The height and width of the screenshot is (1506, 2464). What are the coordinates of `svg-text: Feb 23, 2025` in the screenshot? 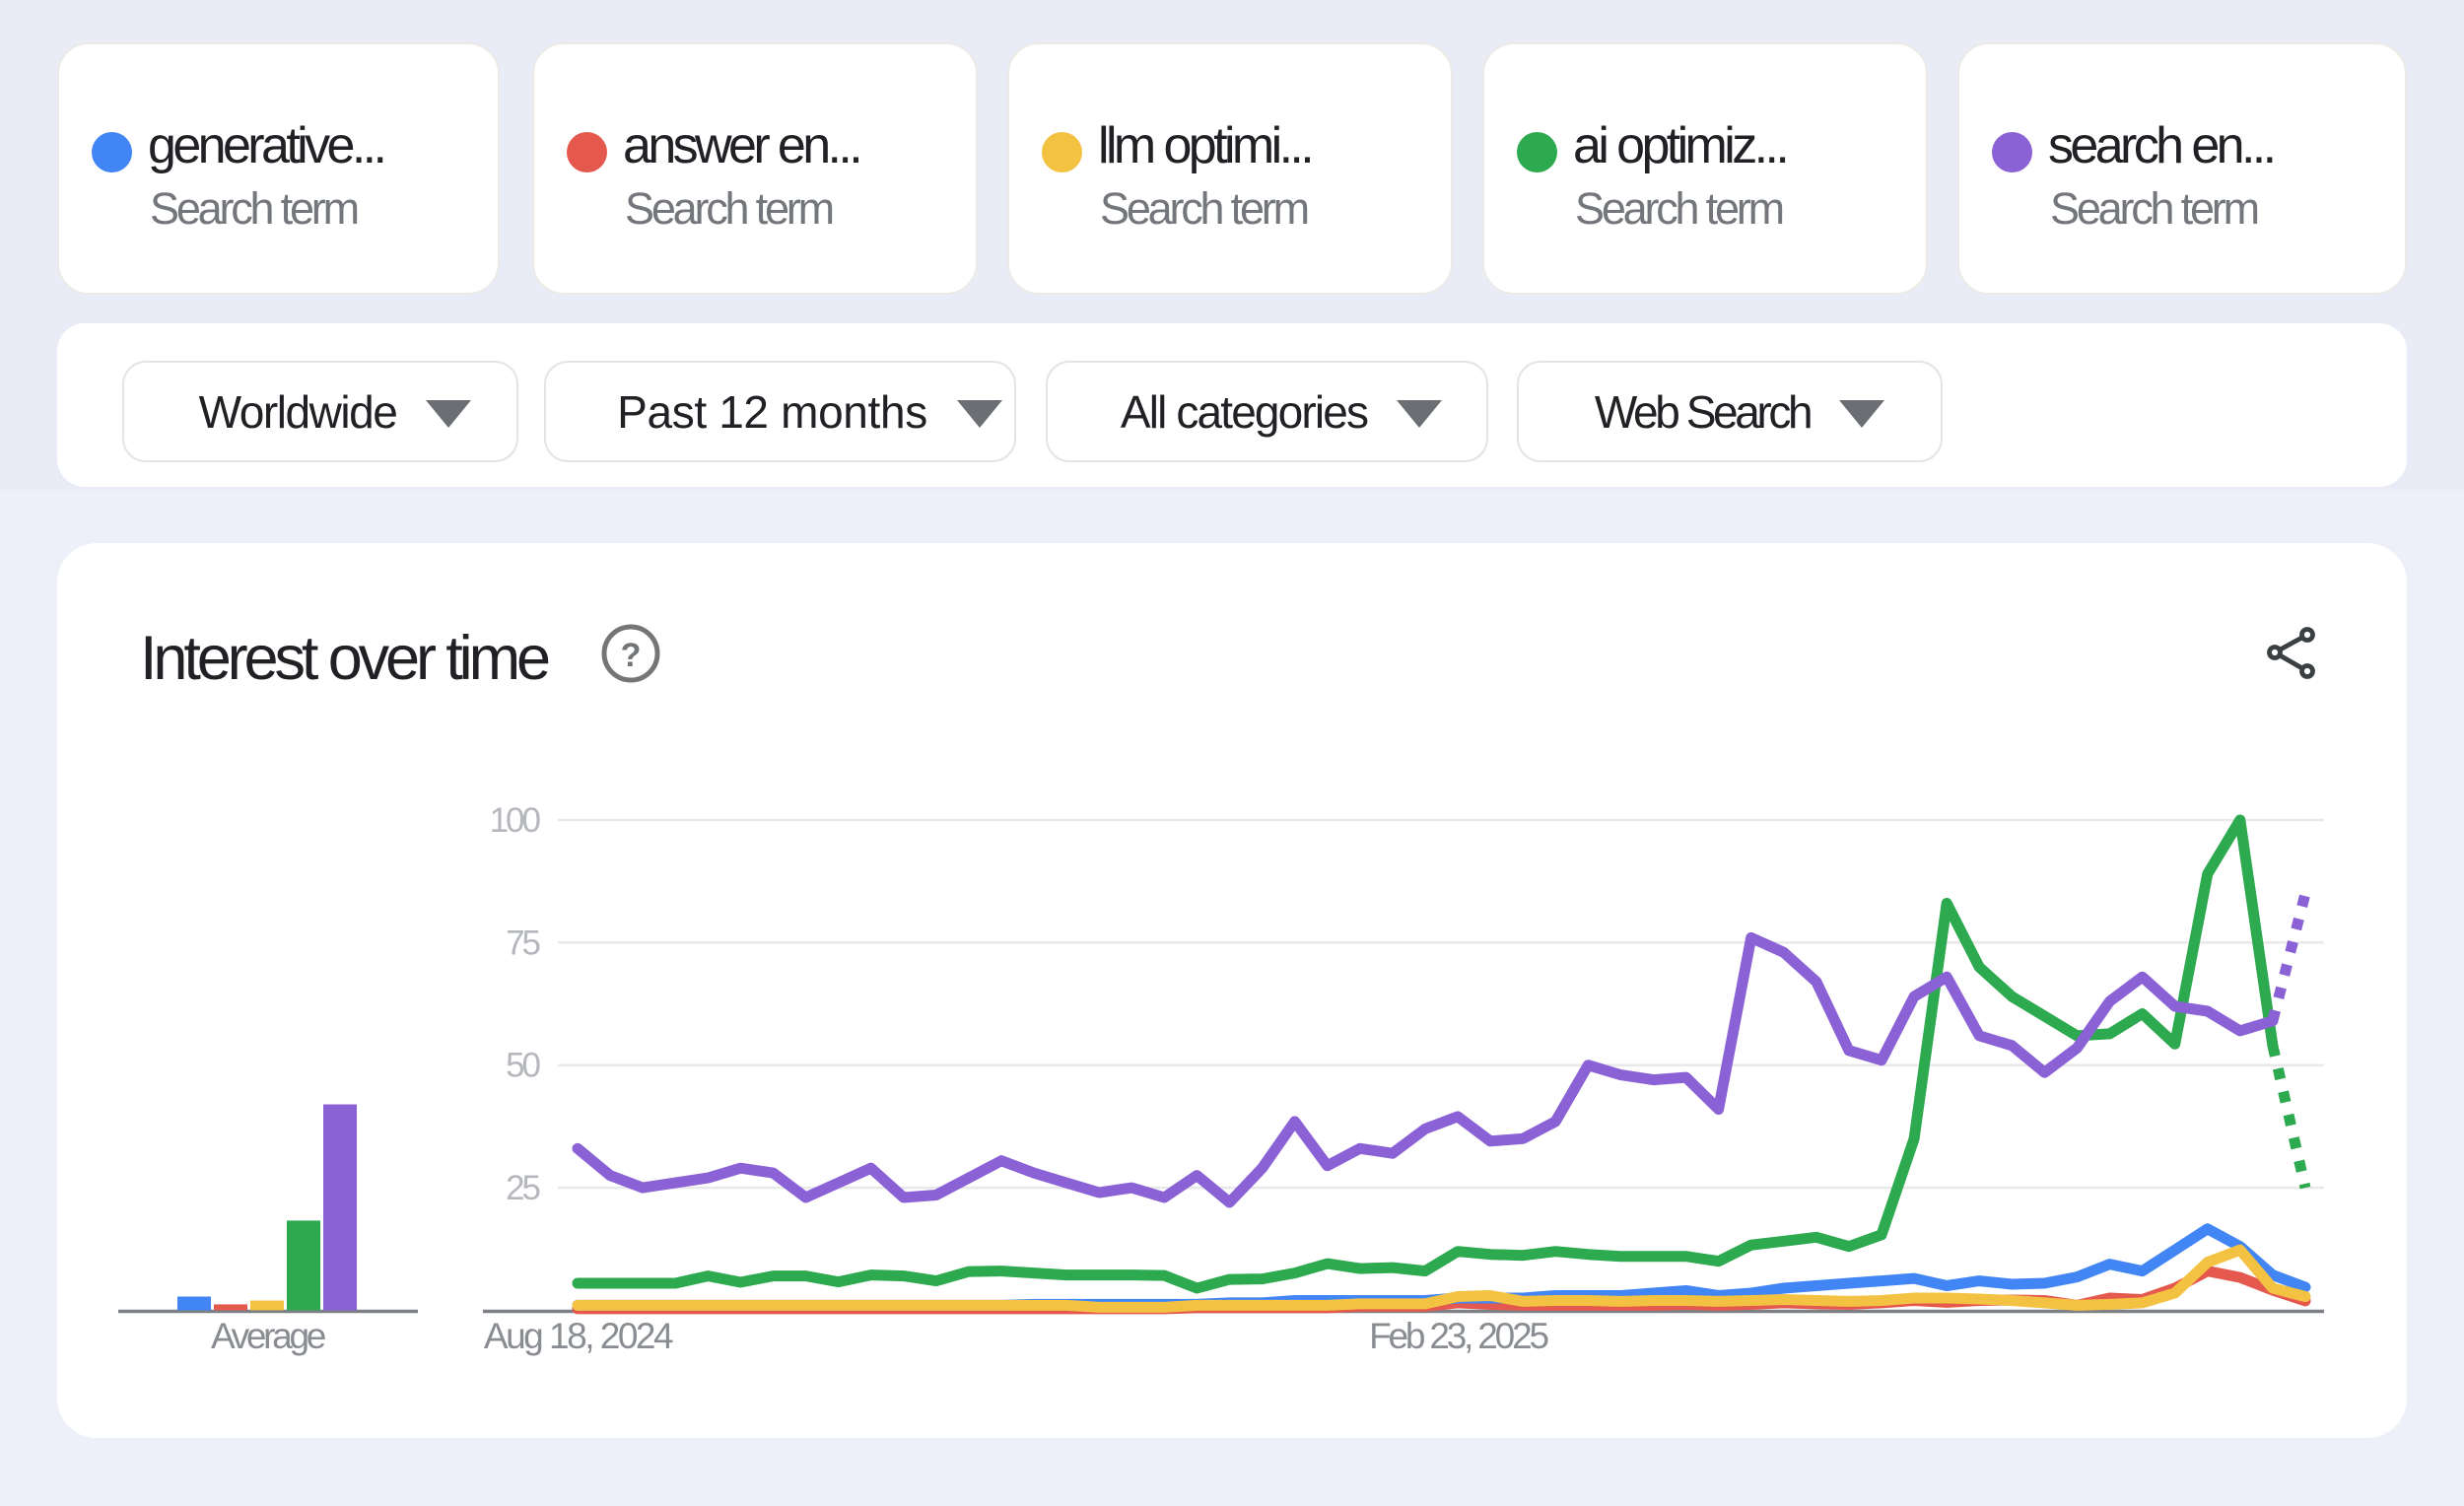 It's located at (1458, 1336).